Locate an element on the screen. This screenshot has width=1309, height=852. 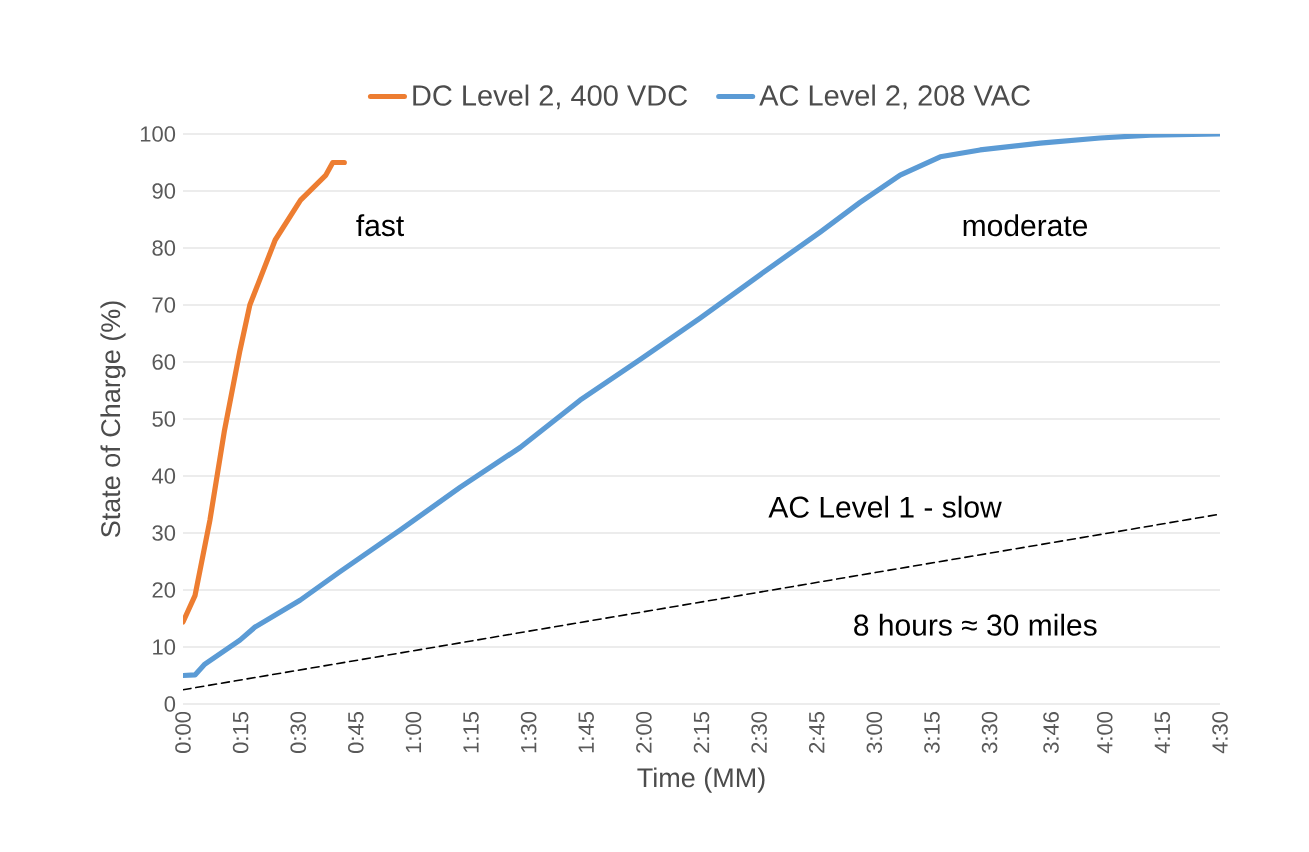
annotation: 8 hours ≈ 30 miles is located at coordinates (975, 624).